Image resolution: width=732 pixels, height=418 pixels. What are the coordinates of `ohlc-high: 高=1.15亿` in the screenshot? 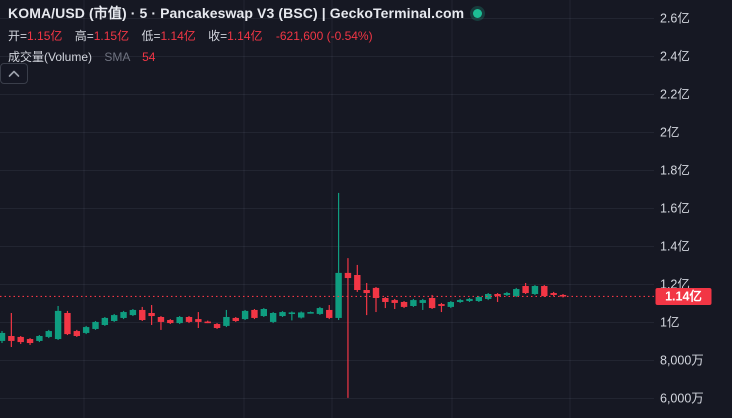 It's located at (102, 36).